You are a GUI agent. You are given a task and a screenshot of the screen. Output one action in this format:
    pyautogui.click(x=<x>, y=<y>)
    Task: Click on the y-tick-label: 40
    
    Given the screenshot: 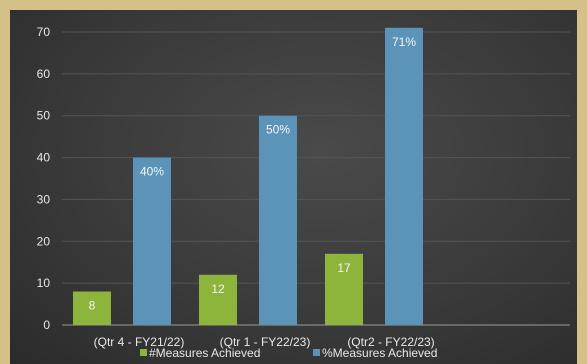 What is the action you would take?
    pyautogui.click(x=44, y=158)
    